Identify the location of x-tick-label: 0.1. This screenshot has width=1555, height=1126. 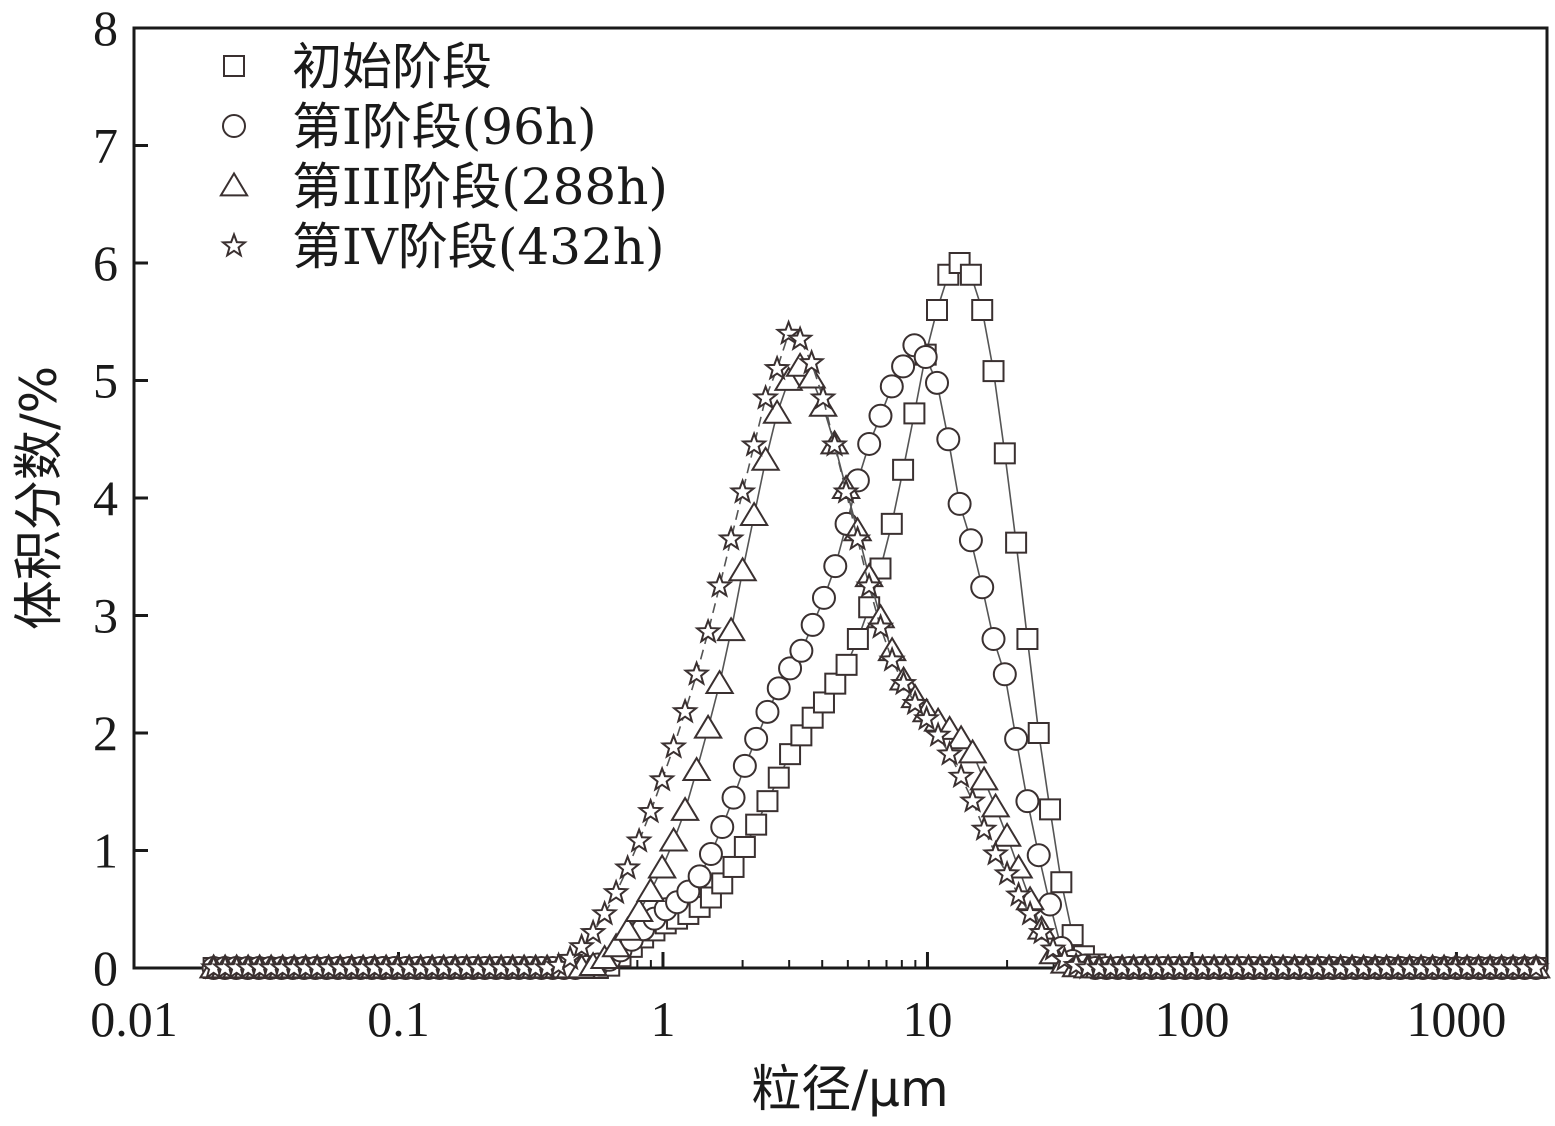
(398, 1019).